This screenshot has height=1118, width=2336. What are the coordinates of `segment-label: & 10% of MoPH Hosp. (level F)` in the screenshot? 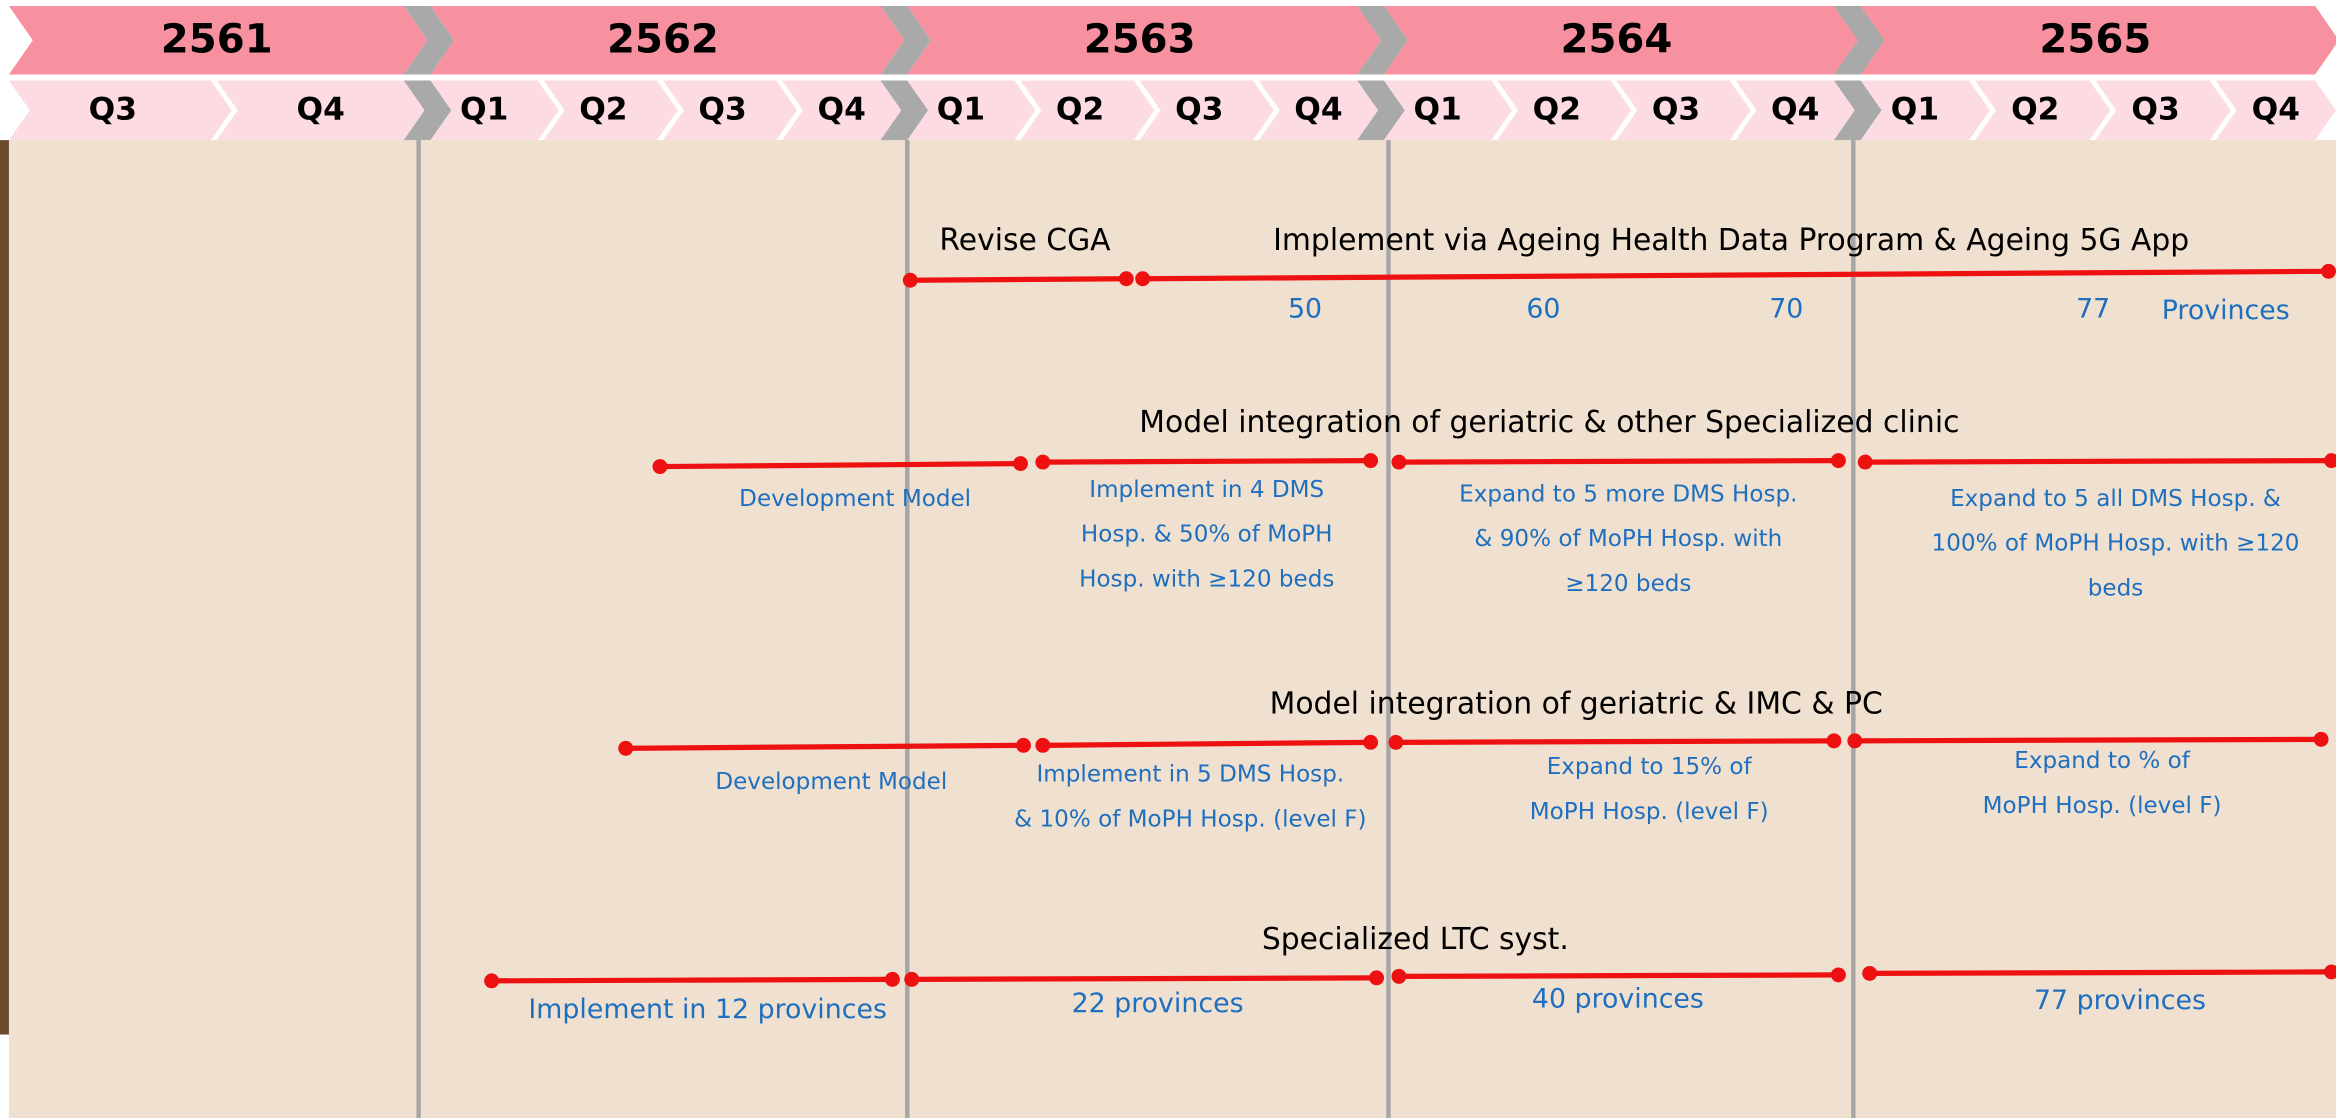 It's located at (1190, 819).